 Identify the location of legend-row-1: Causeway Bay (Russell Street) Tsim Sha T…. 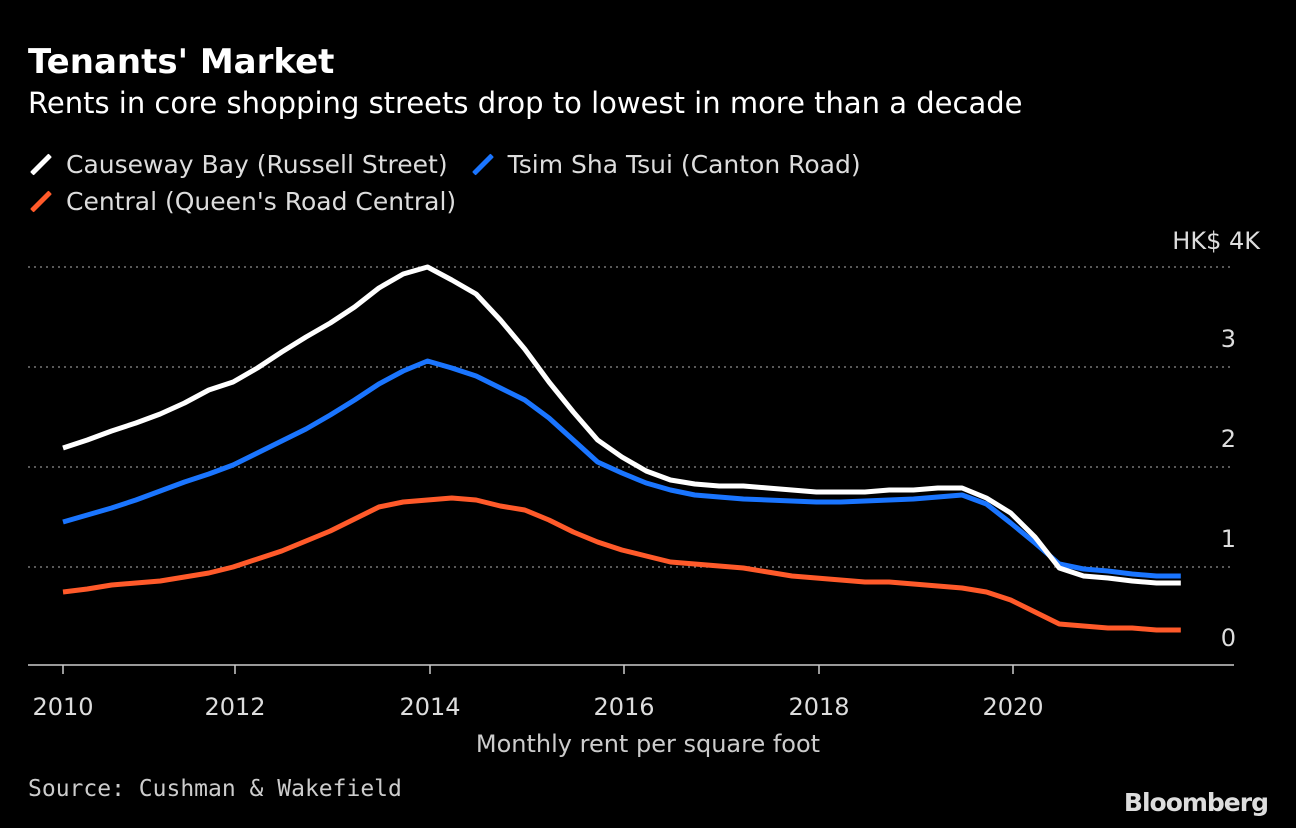
(444, 164).